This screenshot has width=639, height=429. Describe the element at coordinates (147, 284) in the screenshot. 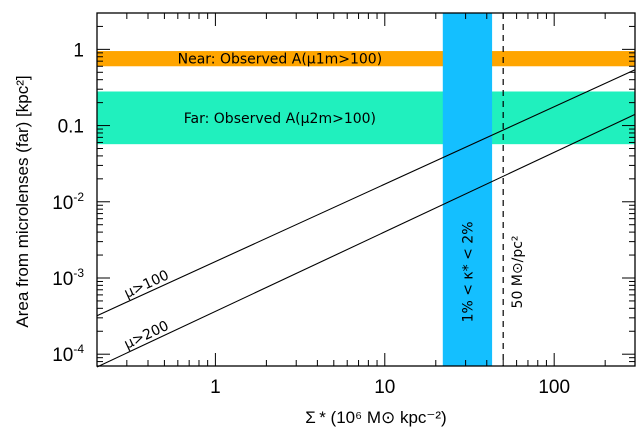

I see `series-label-0: μ>100` at that location.